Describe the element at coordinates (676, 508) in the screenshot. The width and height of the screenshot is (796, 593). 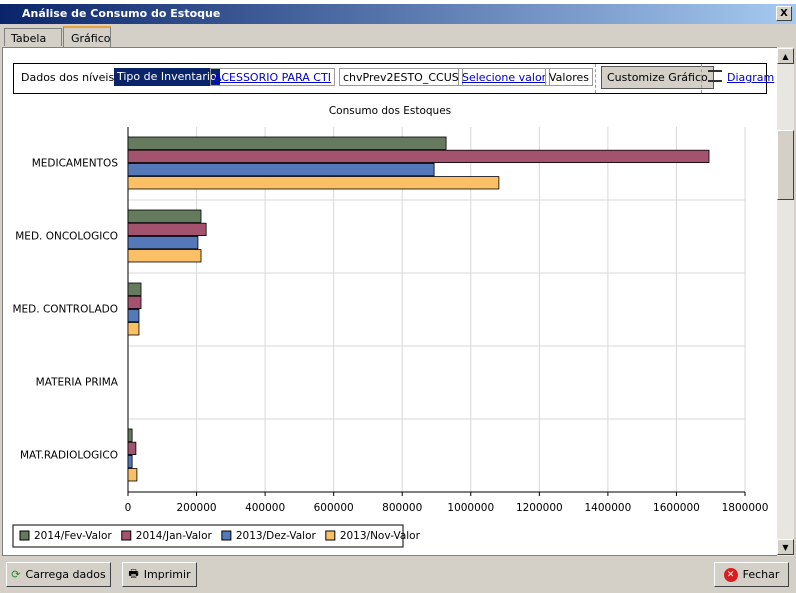
I see `x-tick-label: 1600000` at that location.